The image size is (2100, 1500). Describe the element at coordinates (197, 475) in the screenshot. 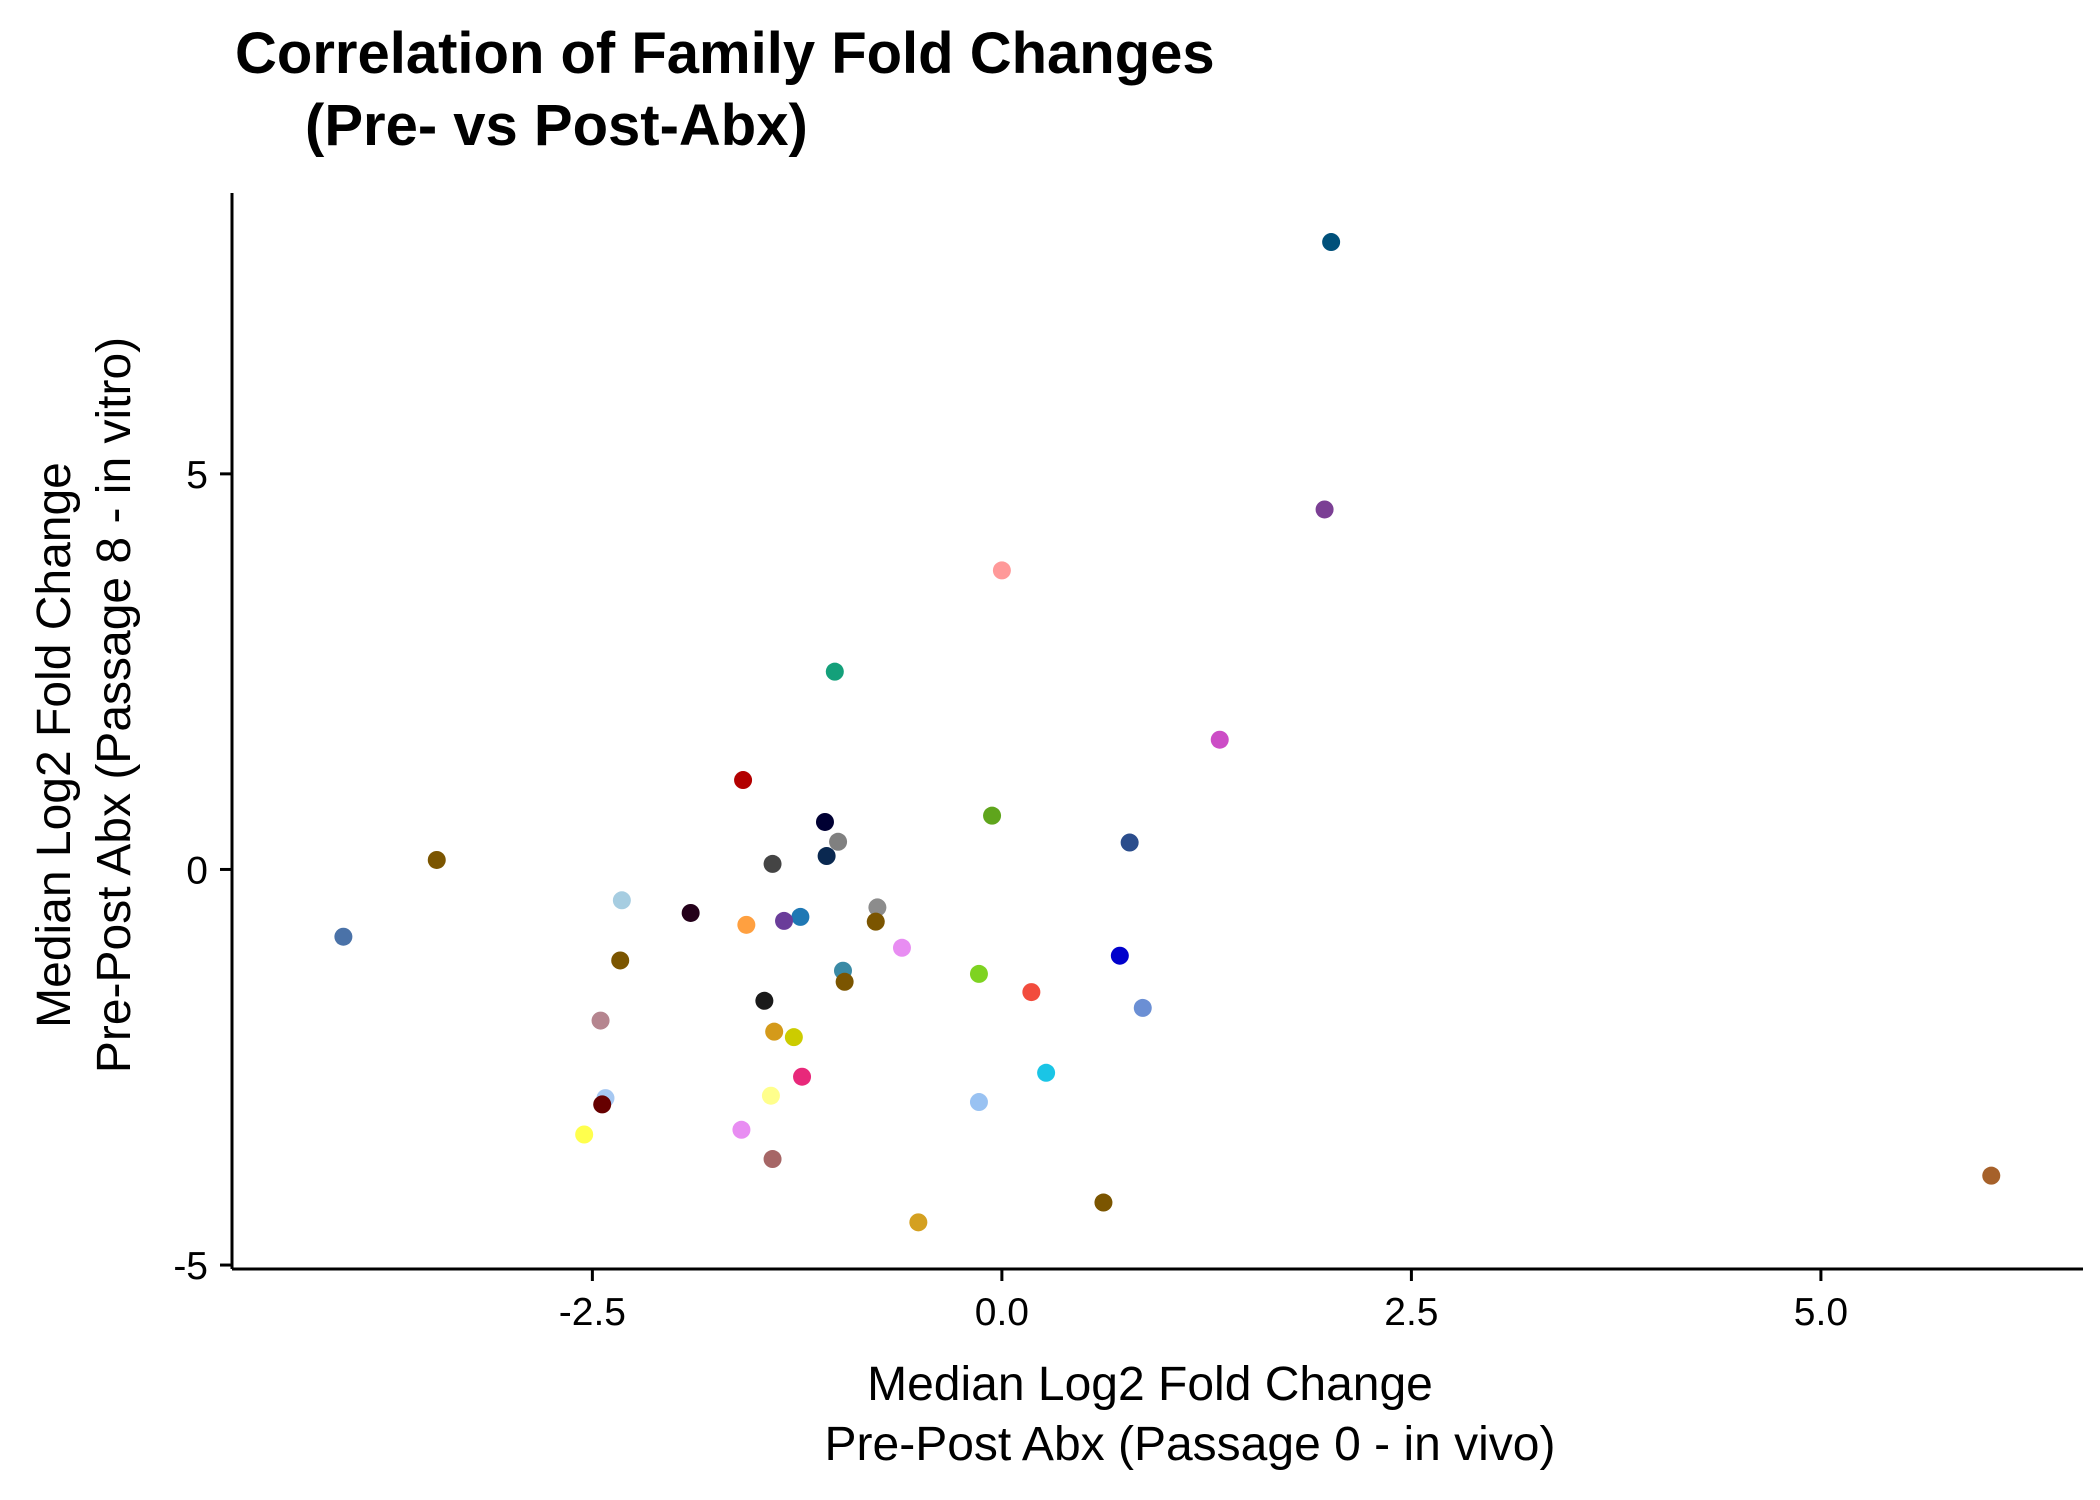

I see `y-tick-label: 5` at that location.